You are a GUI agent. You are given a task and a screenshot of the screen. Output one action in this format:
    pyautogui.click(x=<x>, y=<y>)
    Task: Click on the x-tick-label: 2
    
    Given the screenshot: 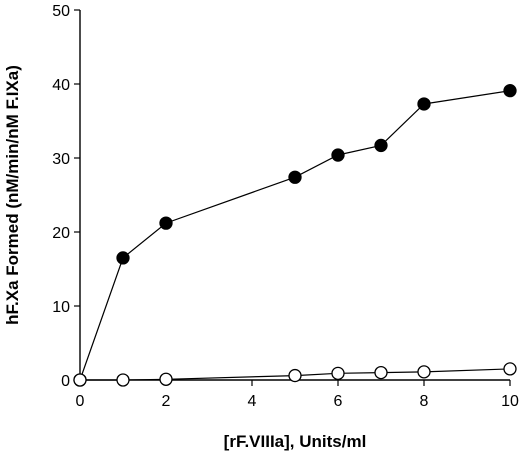 What is the action you would take?
    pyautogui.click(x=166, y=401)
    